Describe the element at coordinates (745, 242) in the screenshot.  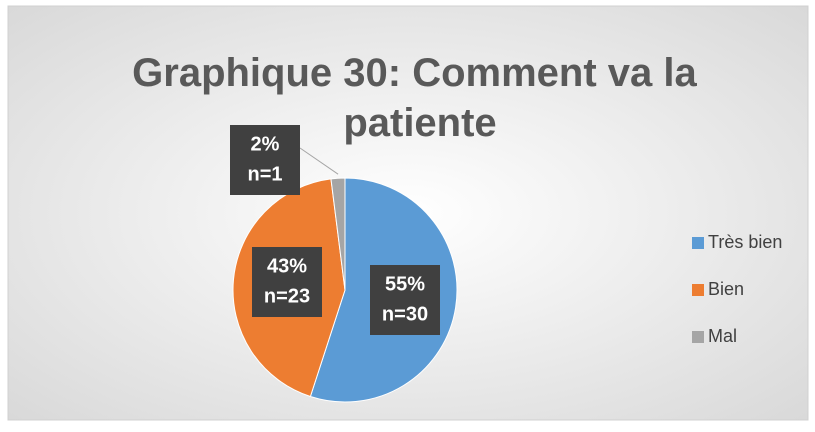
I see `legend-label: Très bien` at that location.